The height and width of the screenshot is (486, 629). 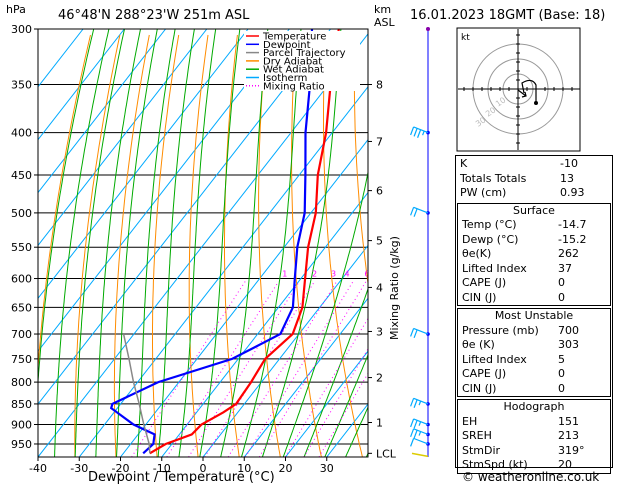 What do you see at coordinates (534, 345) in the screenshot?
I see `index-row: θe (K) 303` at bounding box center [534, 345].